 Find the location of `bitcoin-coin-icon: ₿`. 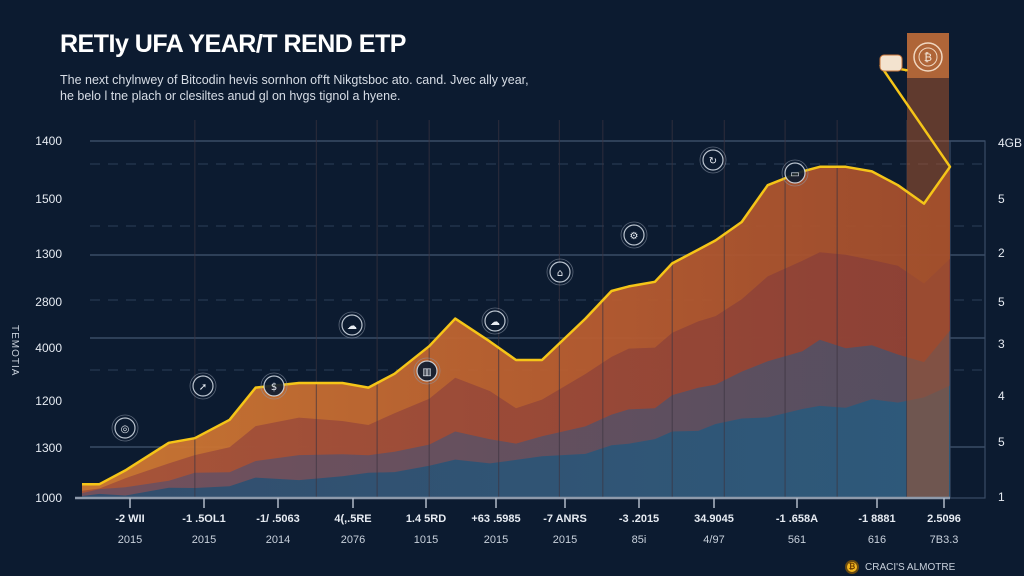

bitcoin-coin-icon: ₿ is located at coordinates (852, 567).